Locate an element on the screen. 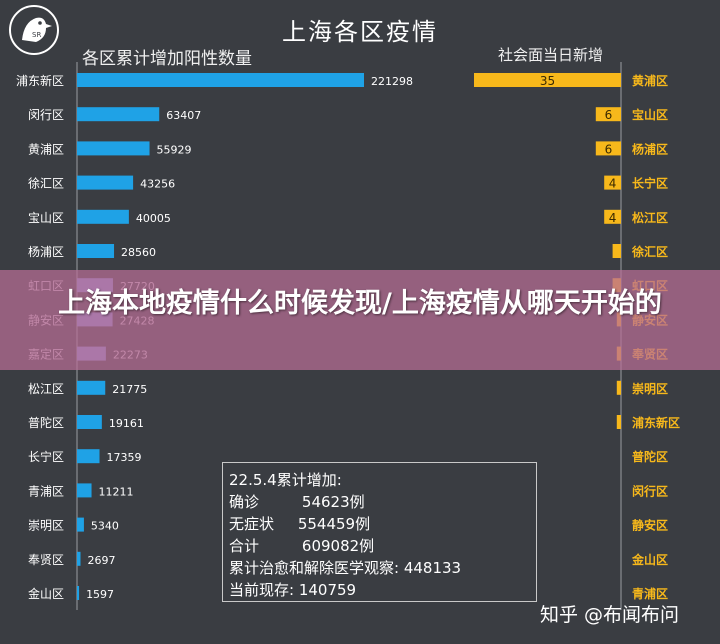 The width and height of the screenshot is (720, 644). note-line: 22.5.4累计增加: is located at coordinates (285, 480).